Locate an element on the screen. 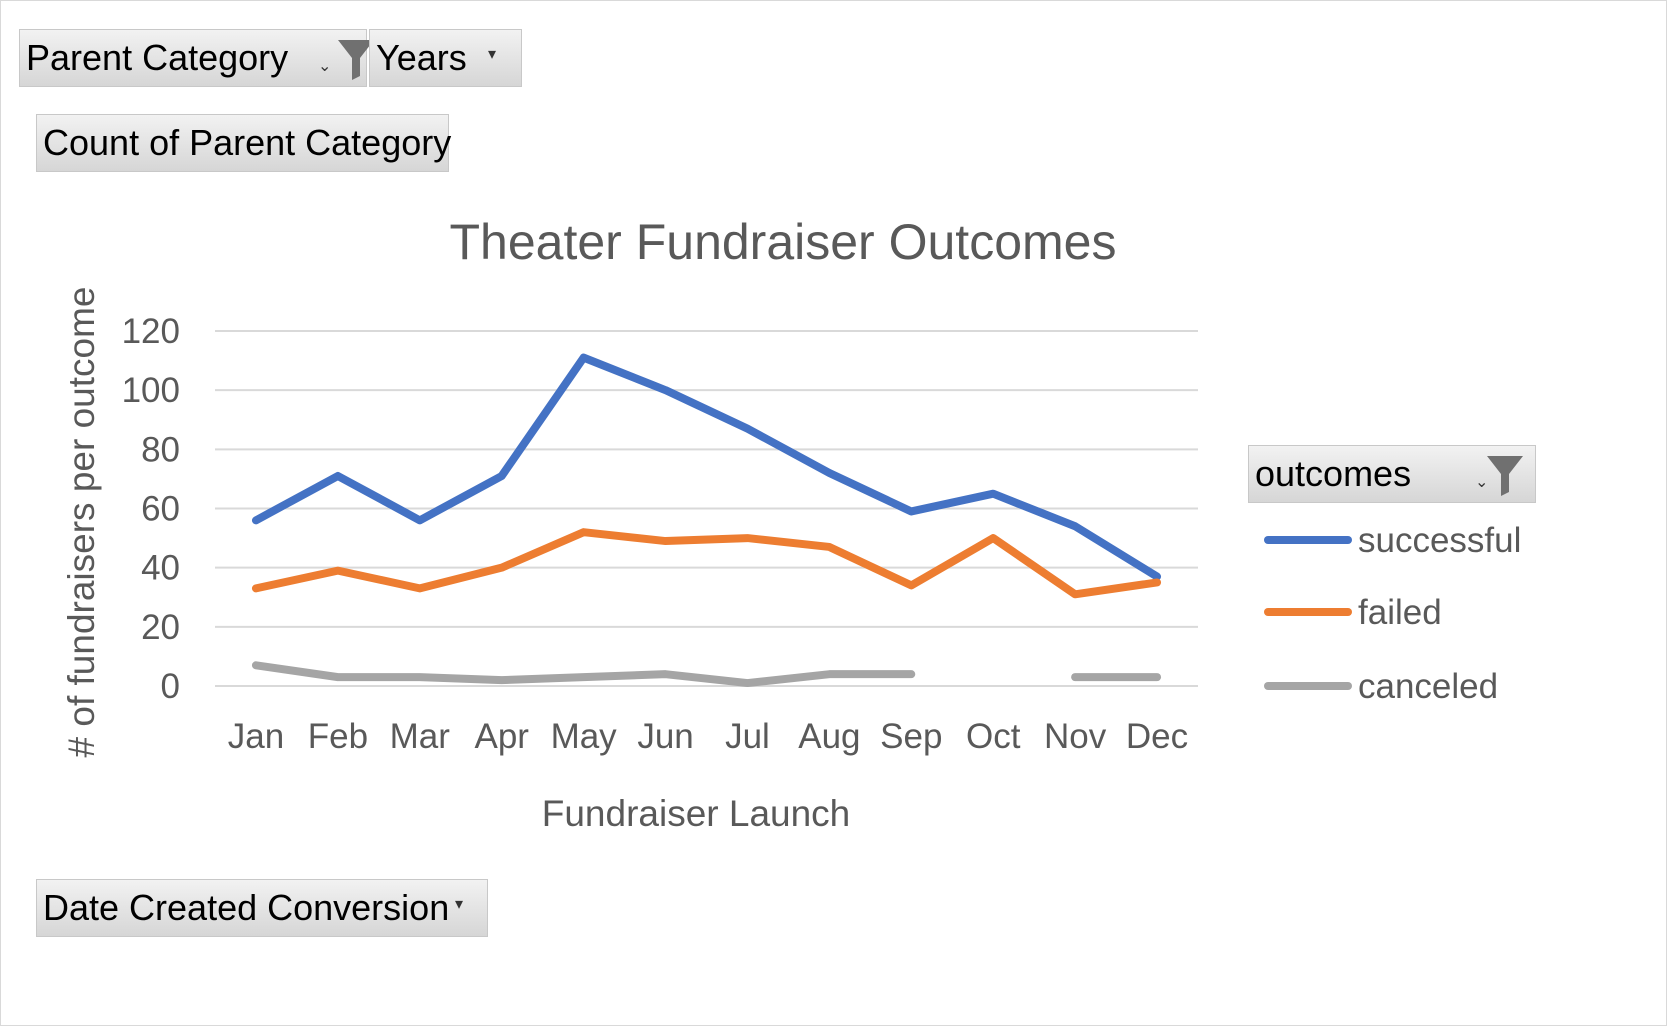 This screenshot has height=1026, width=1667. y-tick-label: 20 is located at coordinates (160, 627).